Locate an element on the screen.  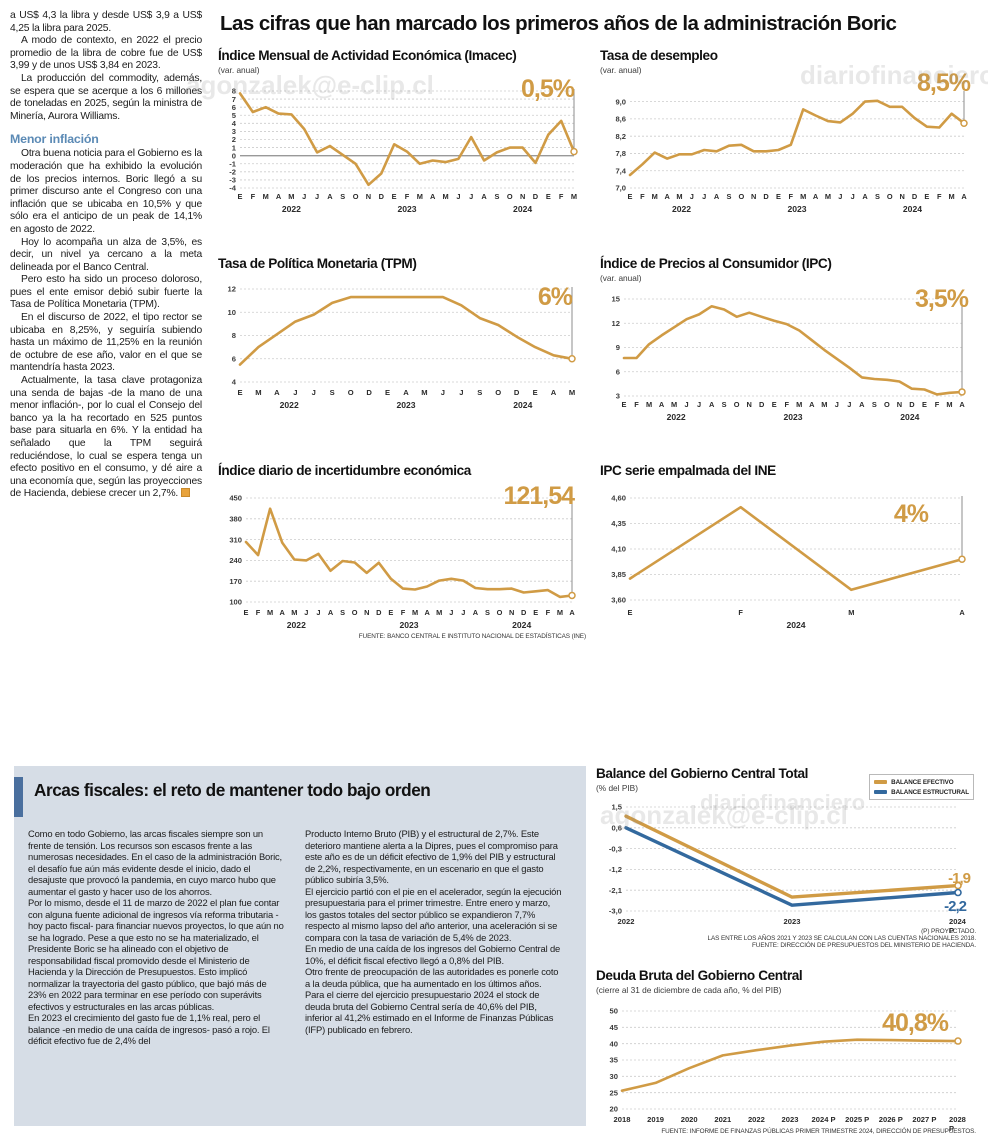
svg-text: 3,85 is located at coordinates (619, 574).